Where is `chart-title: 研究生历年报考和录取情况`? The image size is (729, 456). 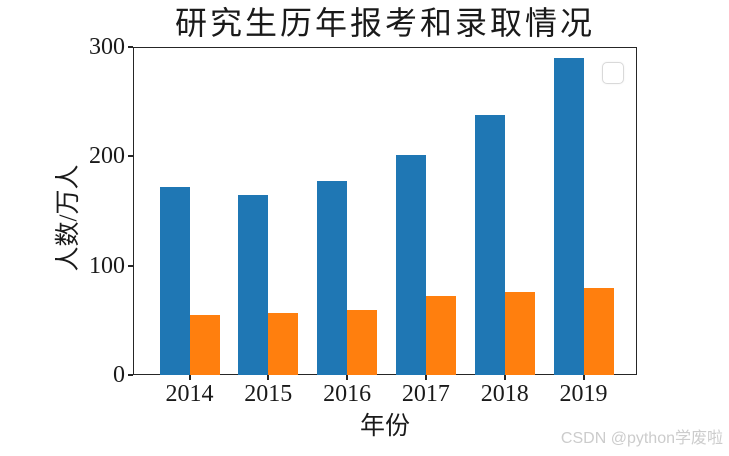
chart-title: 研究生历年报考和录取情况 is located at coordinates (384, 23).